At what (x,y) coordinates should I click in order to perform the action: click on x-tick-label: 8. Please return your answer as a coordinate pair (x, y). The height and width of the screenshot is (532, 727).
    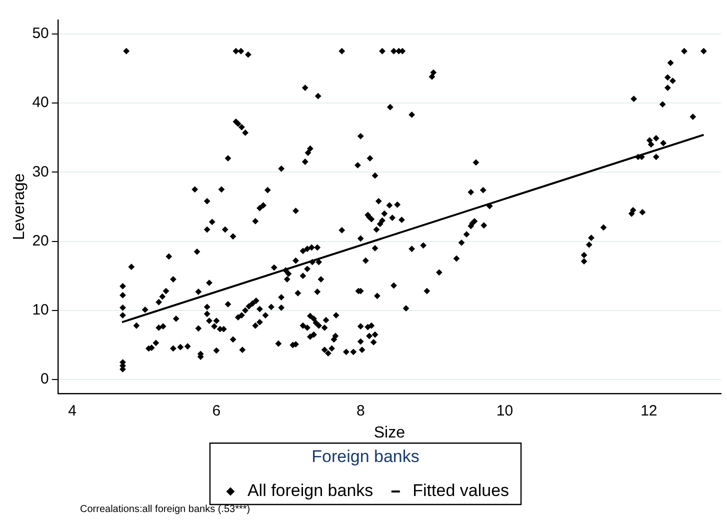
    Looking at the image, I should click on (360, 411).